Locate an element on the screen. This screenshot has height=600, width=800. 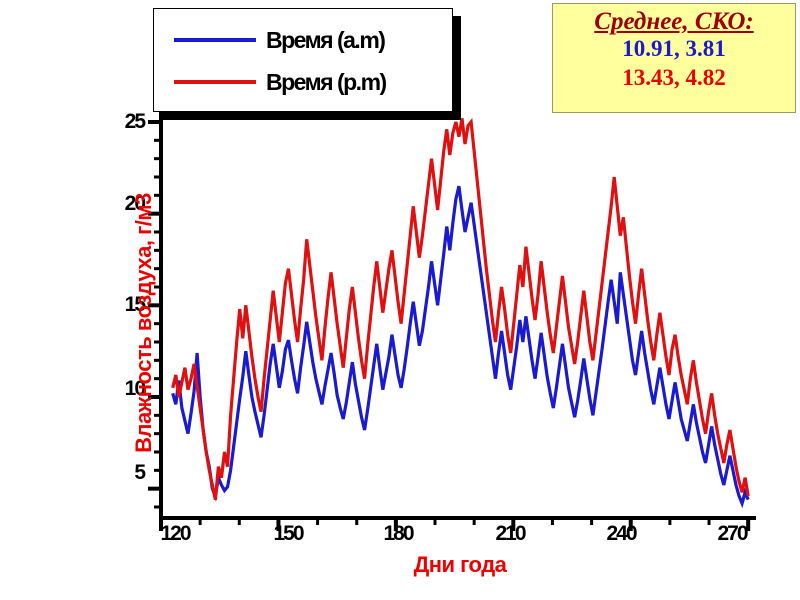
x-tick-label-240: 240 is located at coordinates (621, 533).